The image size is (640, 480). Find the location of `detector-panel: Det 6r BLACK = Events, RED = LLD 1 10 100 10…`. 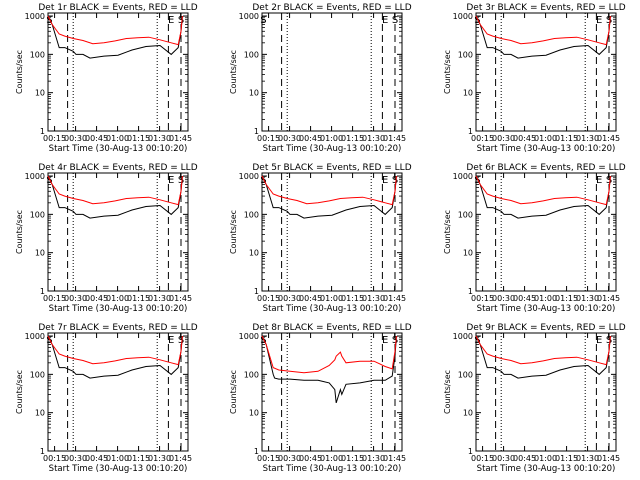

detector-panel: Det 6r BLACK = Events, RED = LLD 1 10 100 10… is located at coordinates (534, 238).